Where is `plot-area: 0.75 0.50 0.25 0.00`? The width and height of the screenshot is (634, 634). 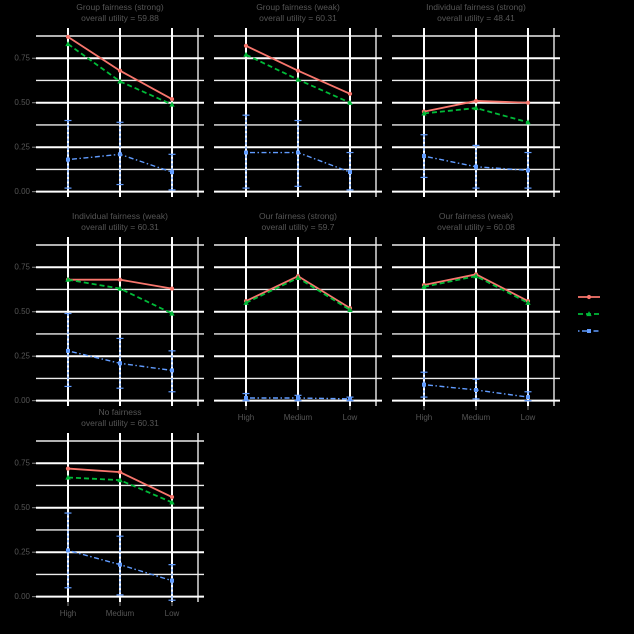
plot-area: 0.75 0.50 0.25 0.00 is located at coordinates (109, 321).